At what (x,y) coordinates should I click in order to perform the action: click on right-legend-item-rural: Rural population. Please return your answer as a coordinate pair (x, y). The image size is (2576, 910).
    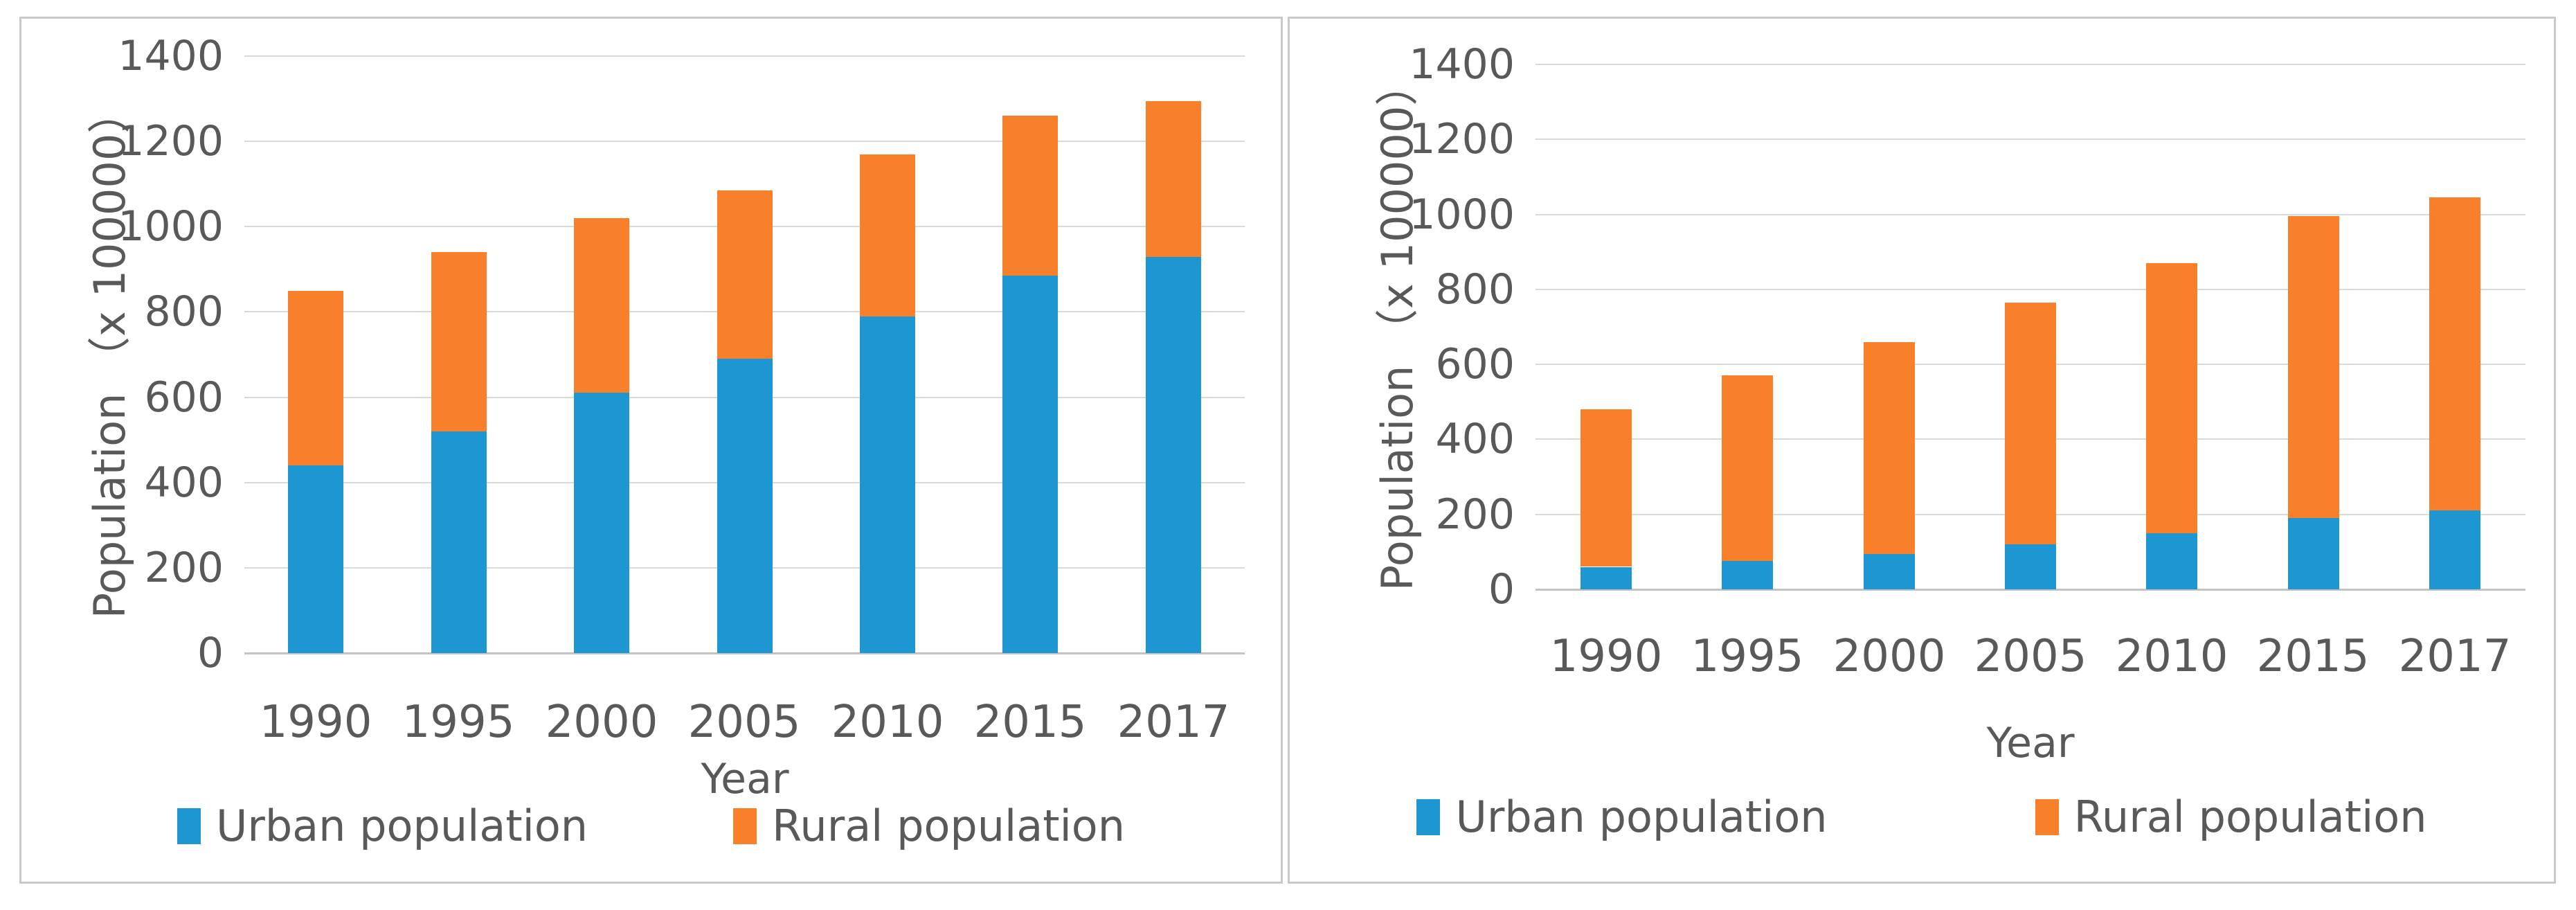
    Looking at the image, I should click on (2231, 817).